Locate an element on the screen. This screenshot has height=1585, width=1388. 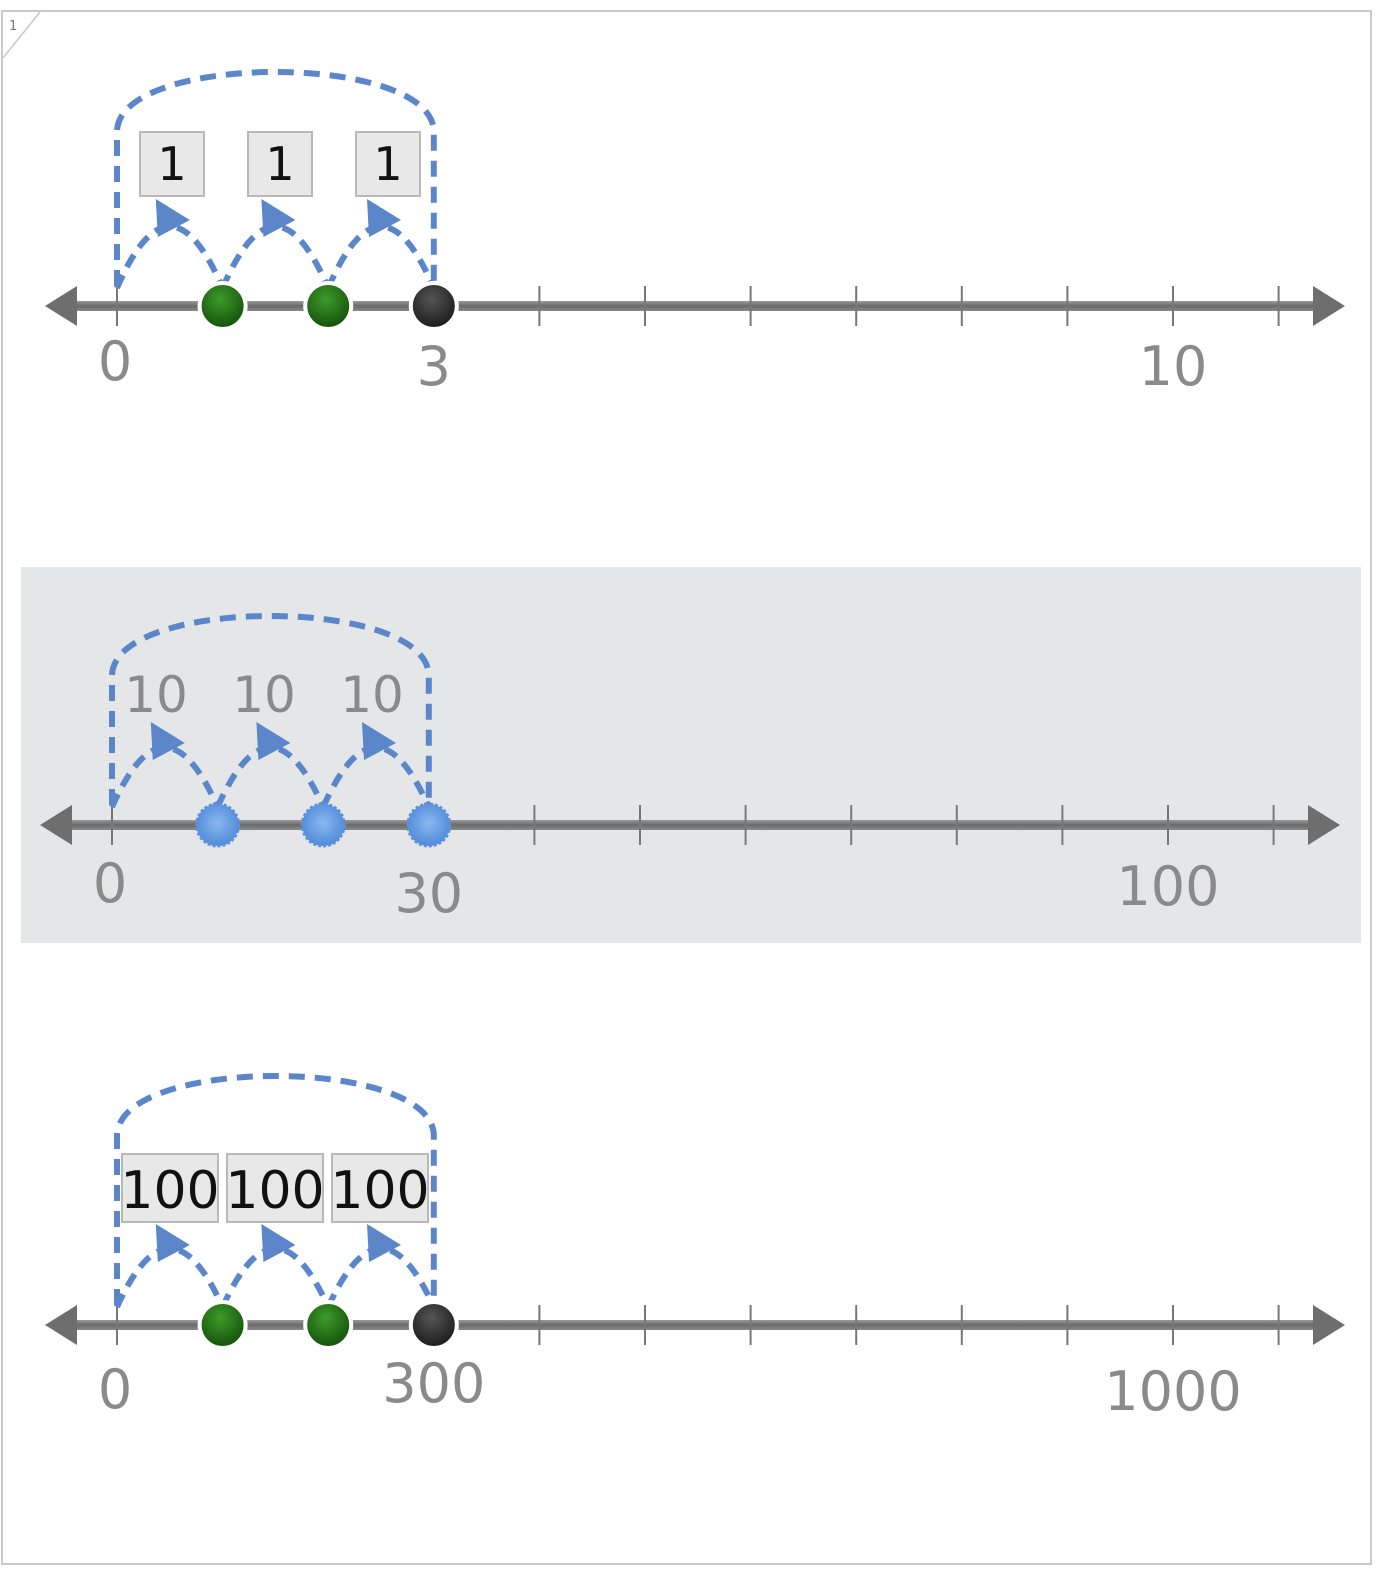
total-jump-arc is located at coordinates (275, 1189).